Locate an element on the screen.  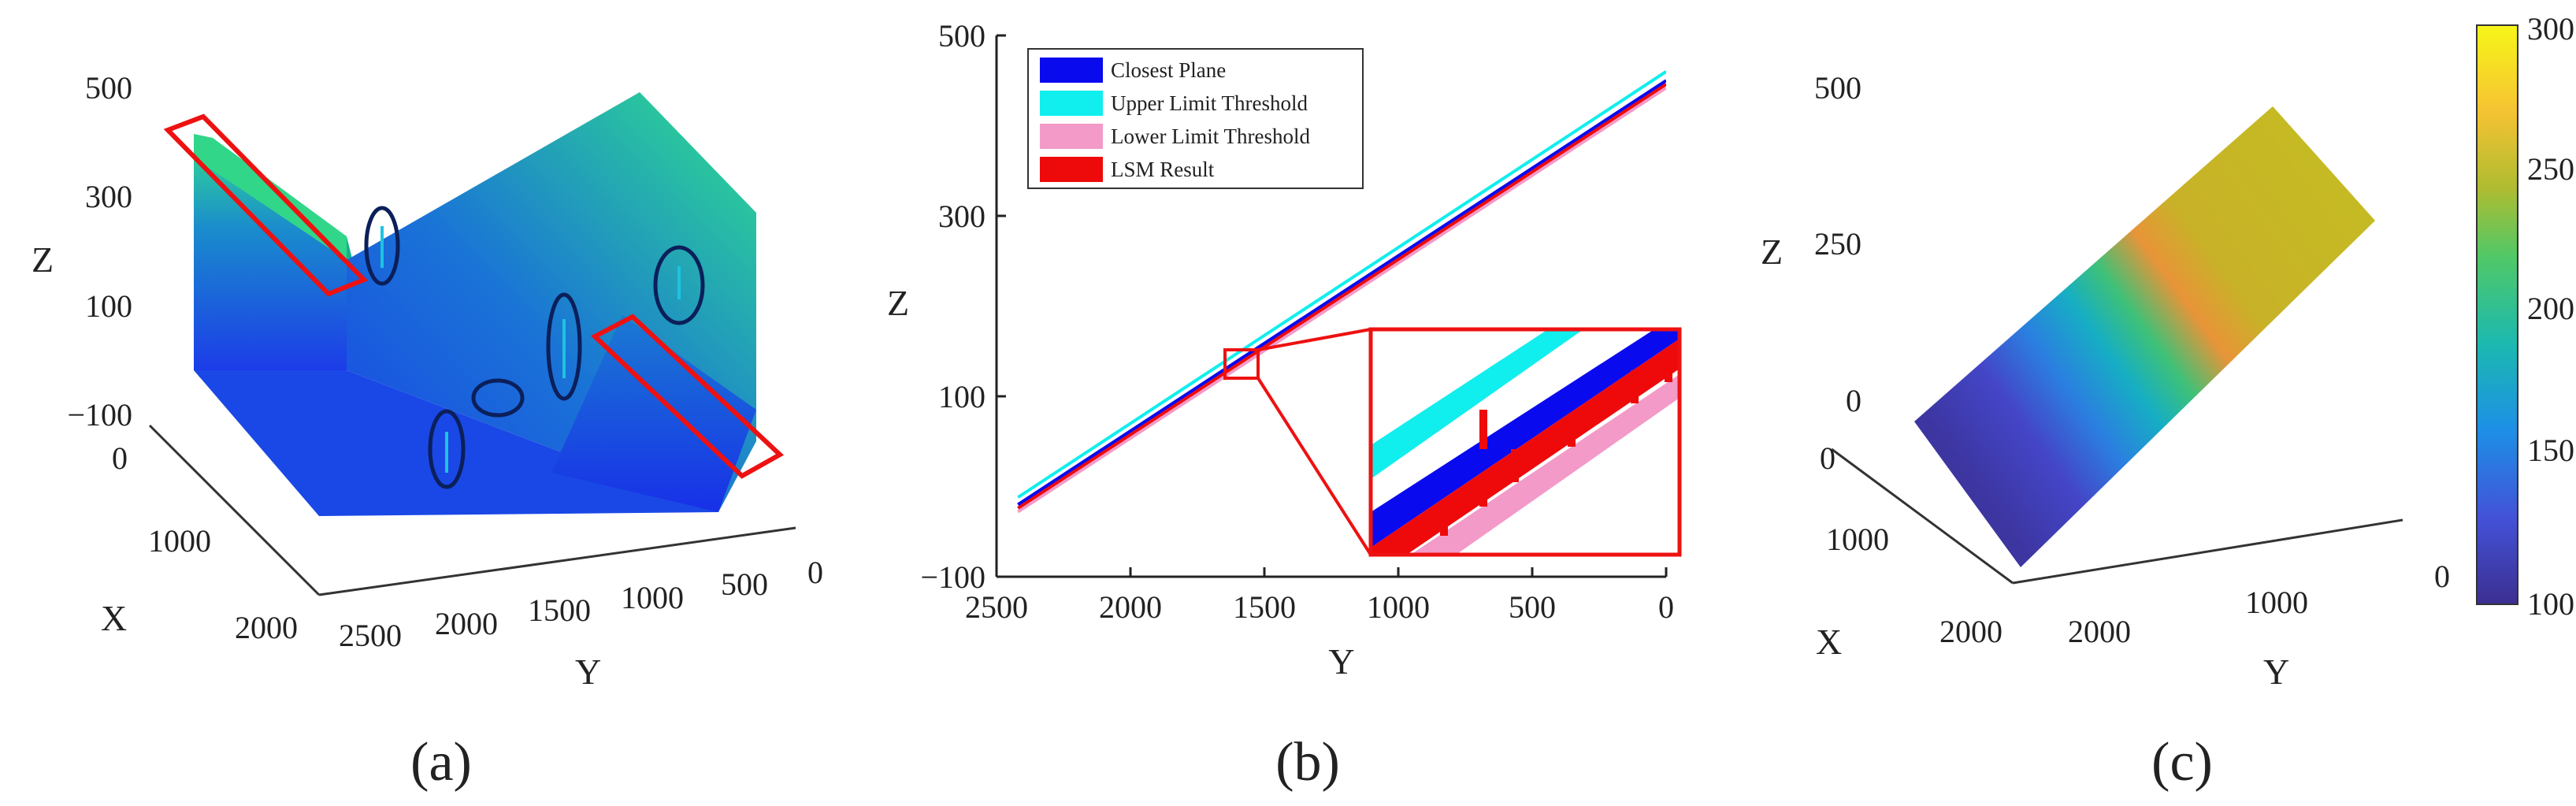
panel-a-highlight-boxes is located at coordinates (474, 296).